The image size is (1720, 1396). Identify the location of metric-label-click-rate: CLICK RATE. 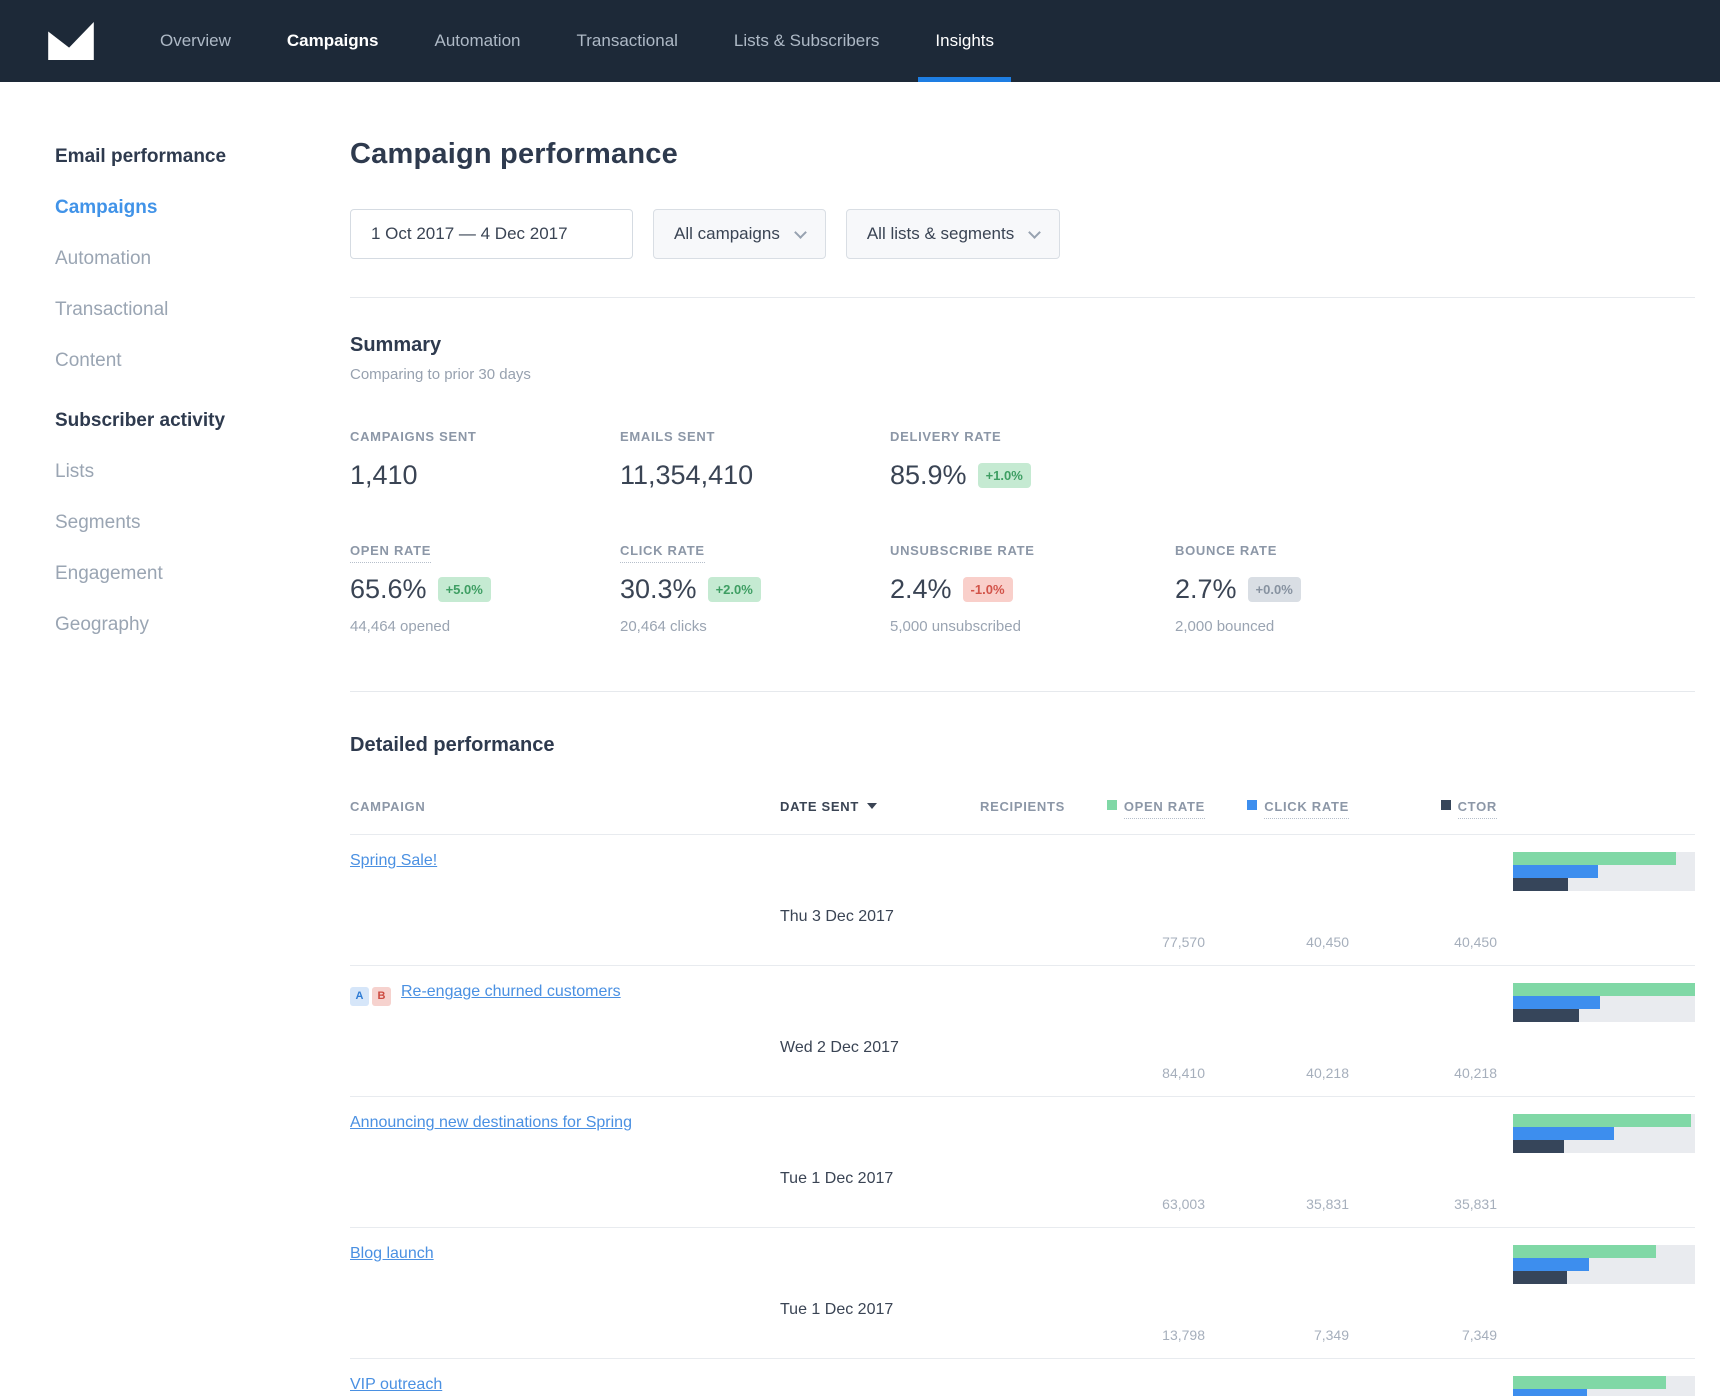
(755, 553).